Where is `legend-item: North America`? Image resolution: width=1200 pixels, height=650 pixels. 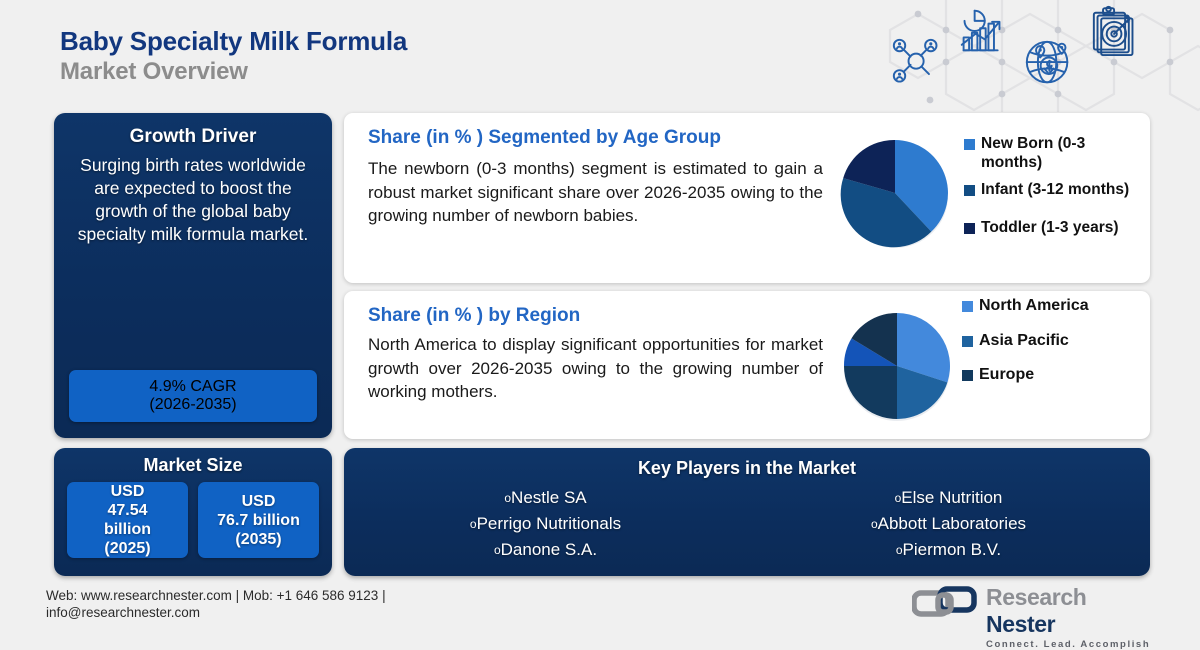
legend-item: North America is located at coordinates (1052, 306).